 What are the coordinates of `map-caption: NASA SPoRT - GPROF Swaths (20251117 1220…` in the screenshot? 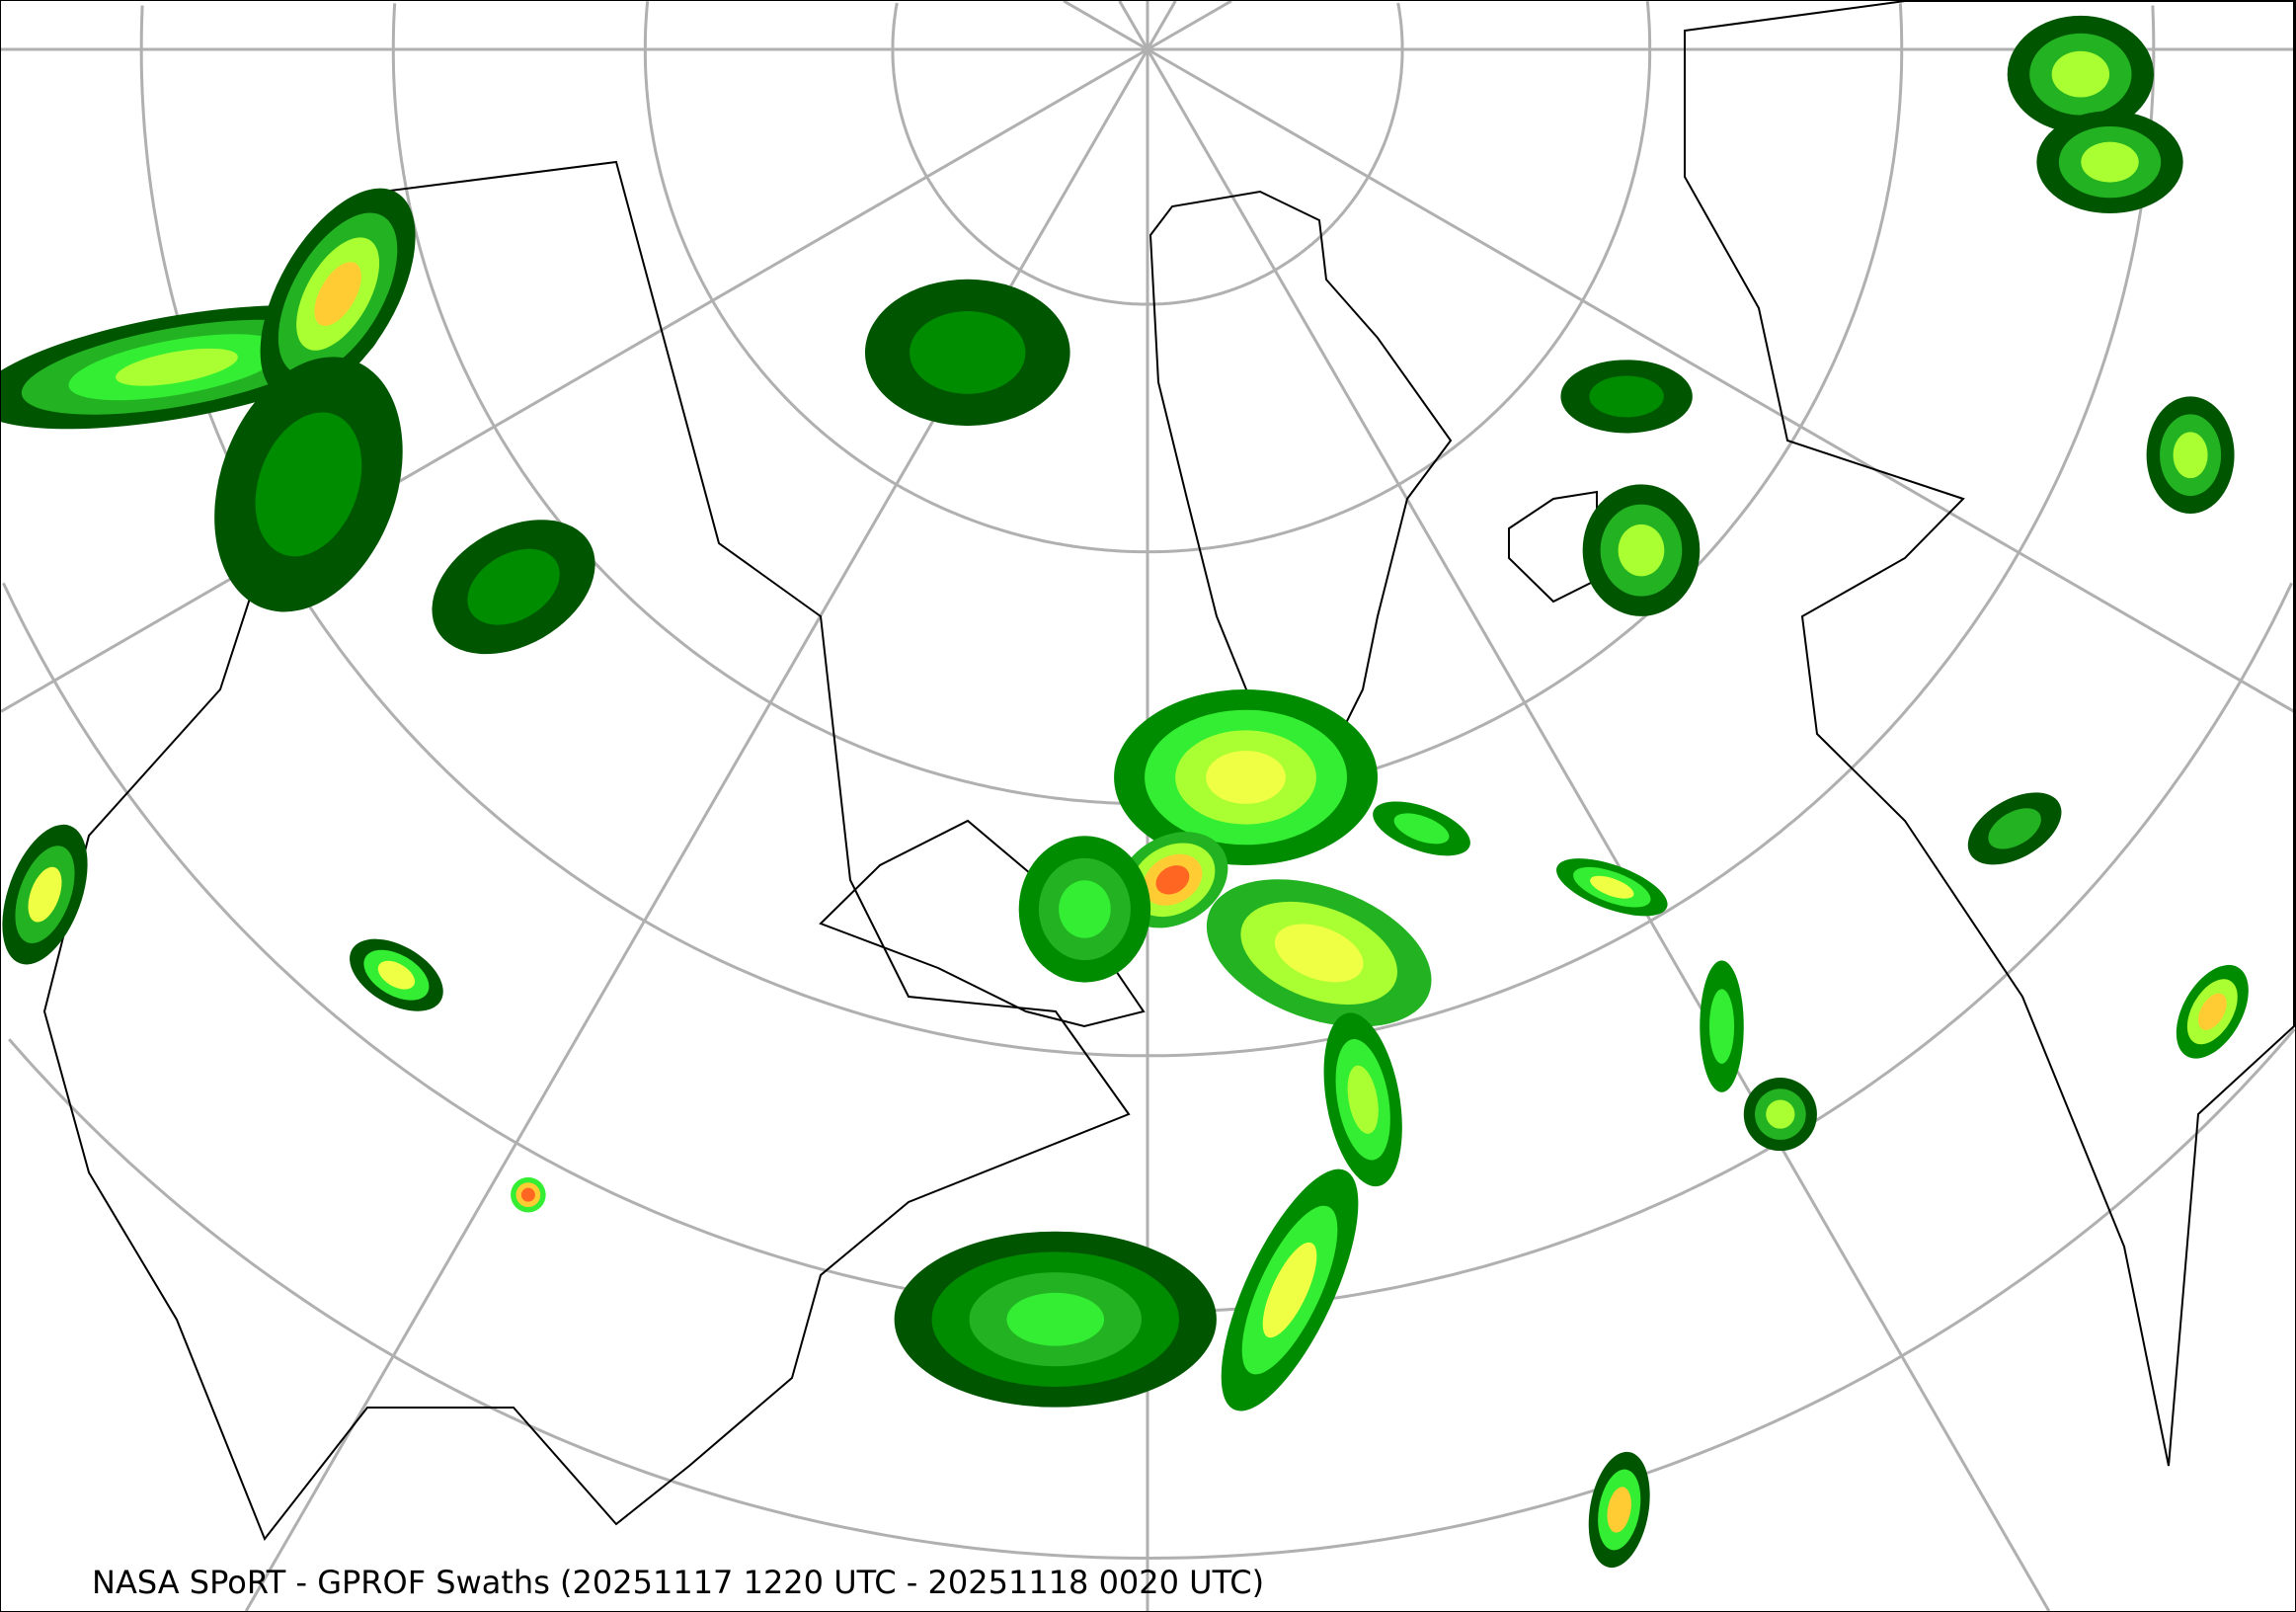 It's located at (678, 1582).